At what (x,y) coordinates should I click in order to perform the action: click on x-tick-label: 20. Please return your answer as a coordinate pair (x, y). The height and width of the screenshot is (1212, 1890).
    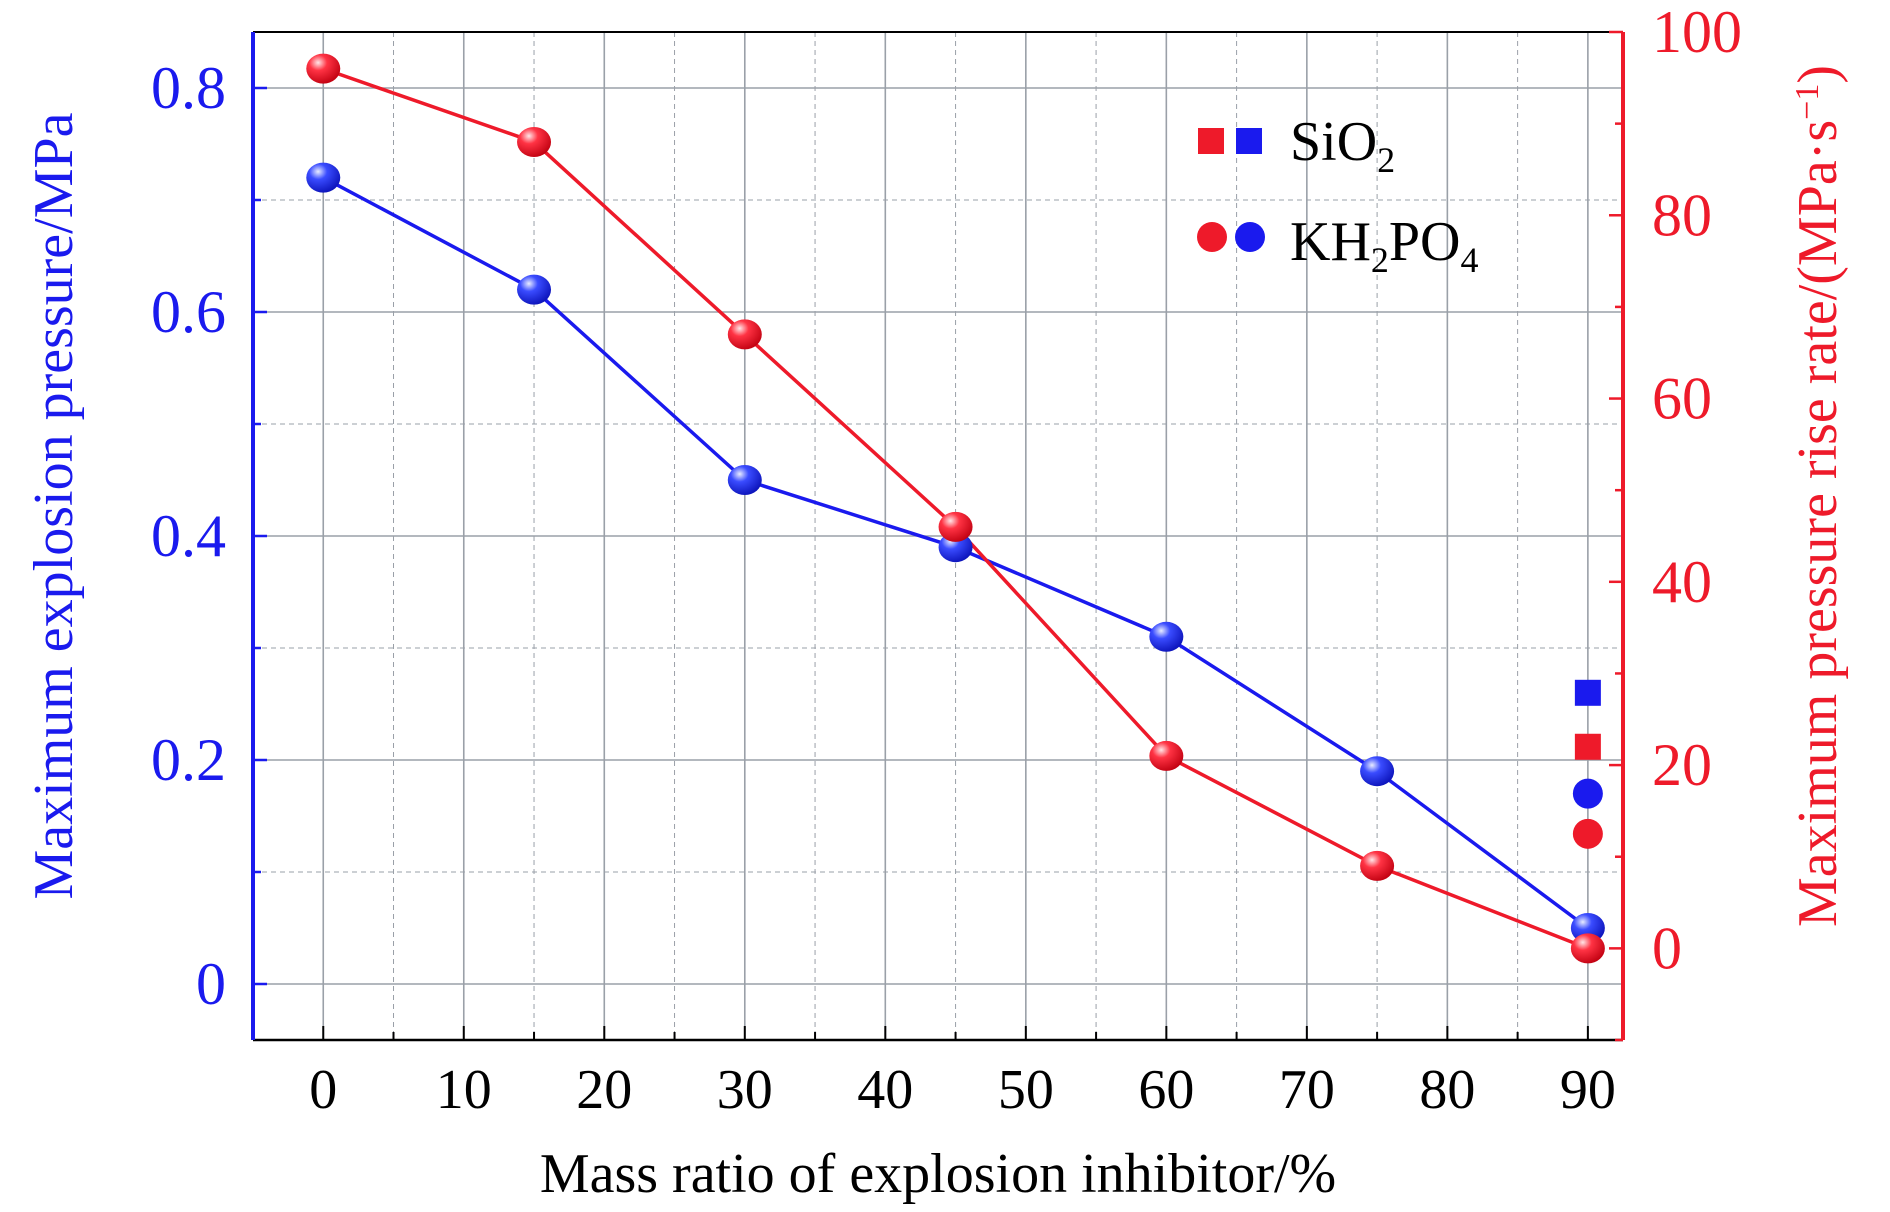
    Looking at the image, I should click on (604, 1090).